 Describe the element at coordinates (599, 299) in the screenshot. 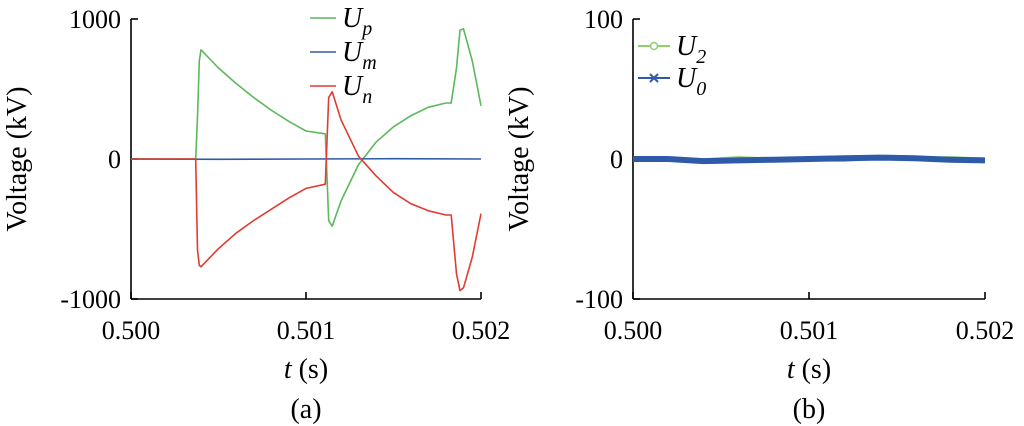

I see `y-tick-label: -100` at that location.